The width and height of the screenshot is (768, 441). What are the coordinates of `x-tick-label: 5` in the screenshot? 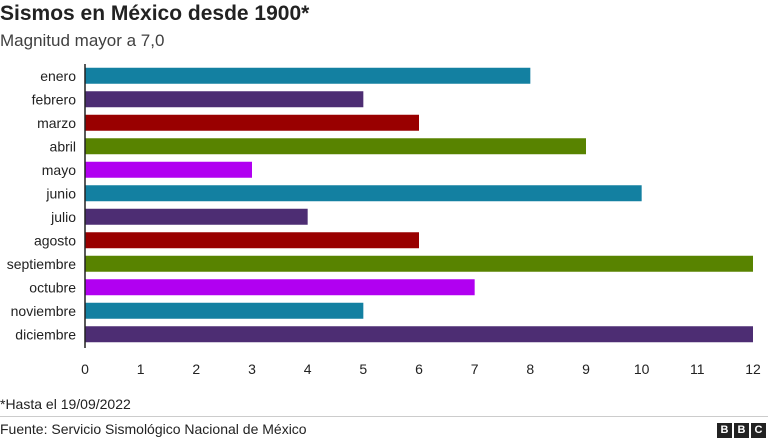 It's located at (363, 369).